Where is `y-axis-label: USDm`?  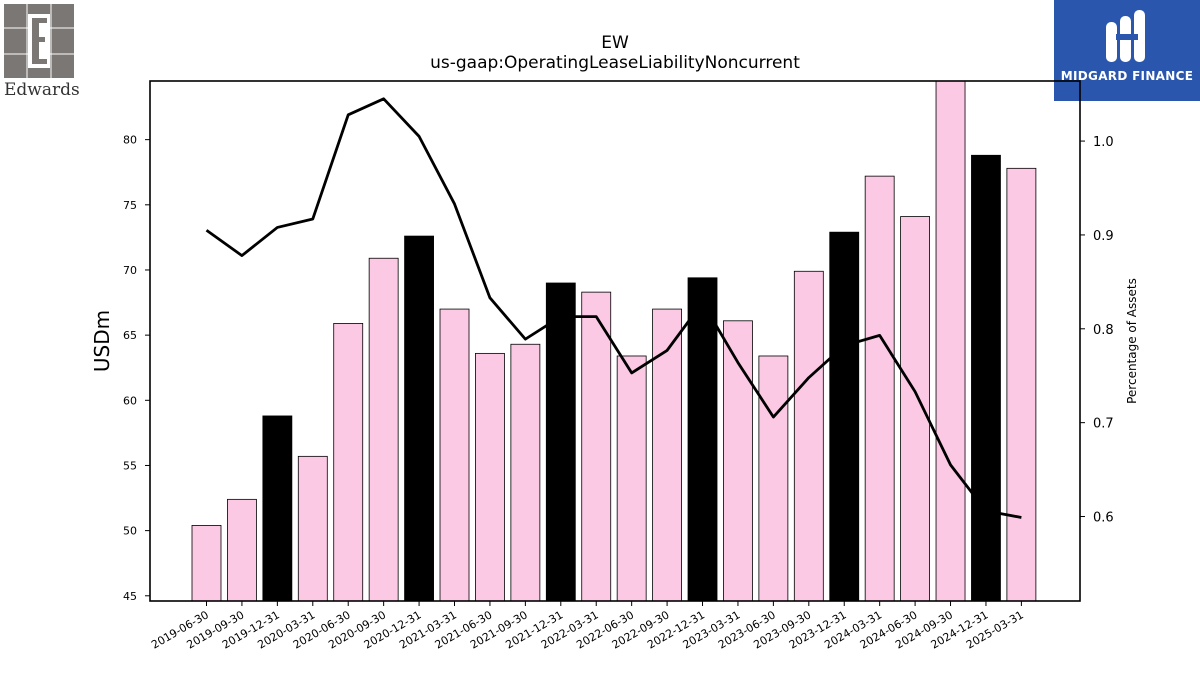
y-axis-label: USDm is located at coordinates (102, 341).